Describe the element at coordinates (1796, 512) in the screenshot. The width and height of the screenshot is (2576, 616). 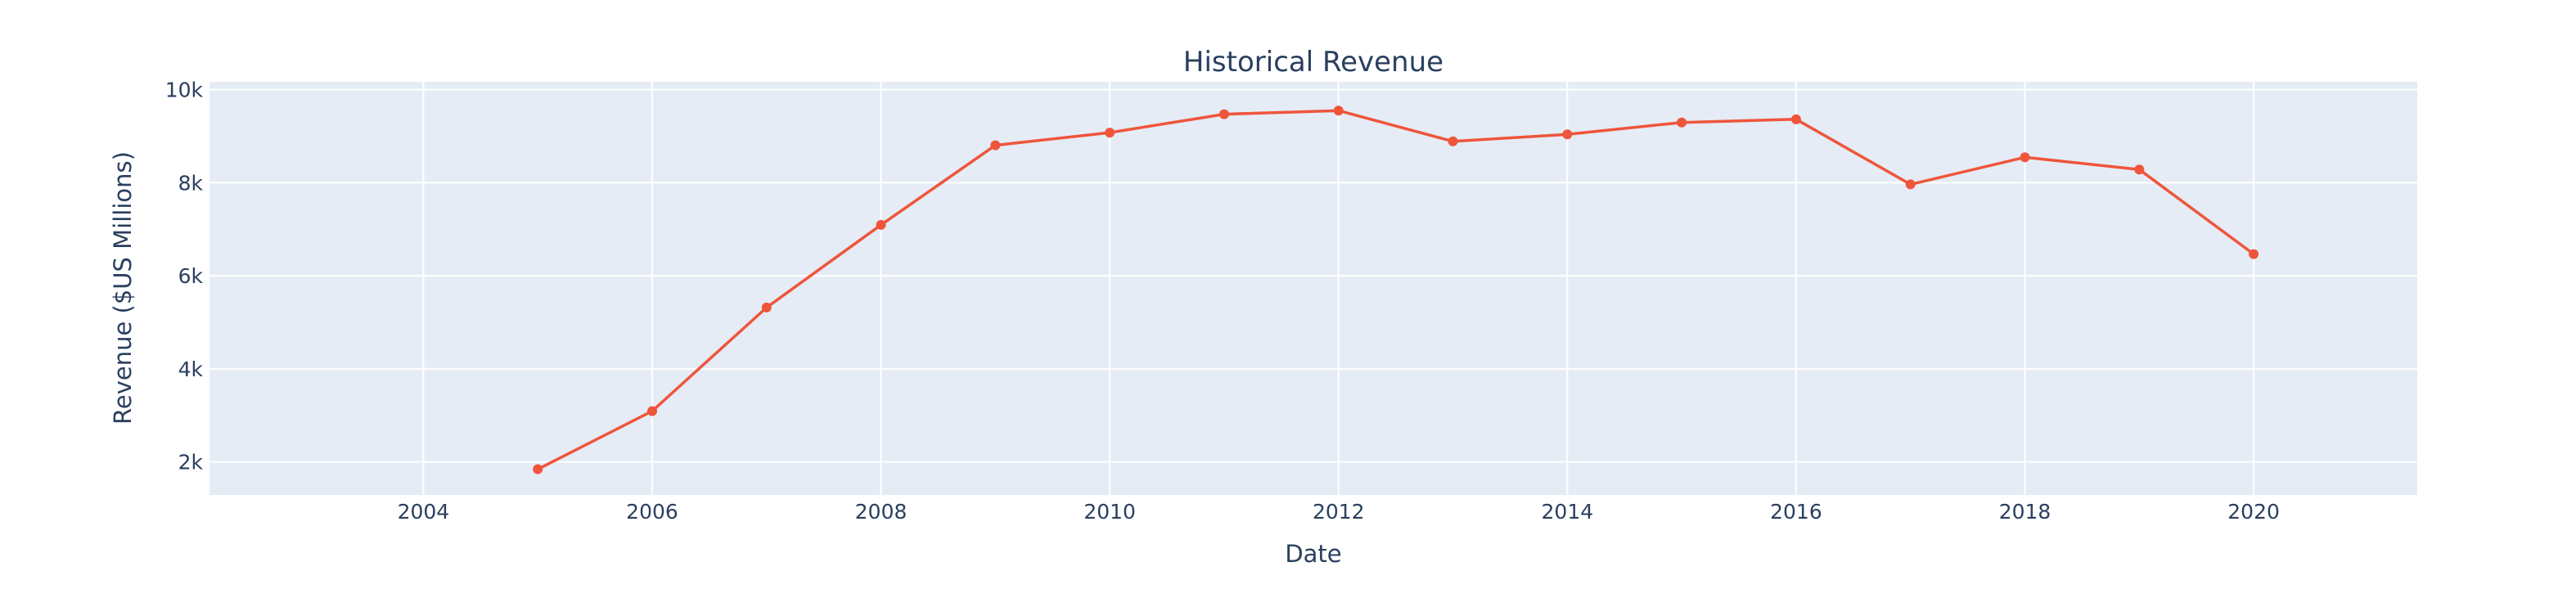
I see `x-tick-label: 2016` at that location.